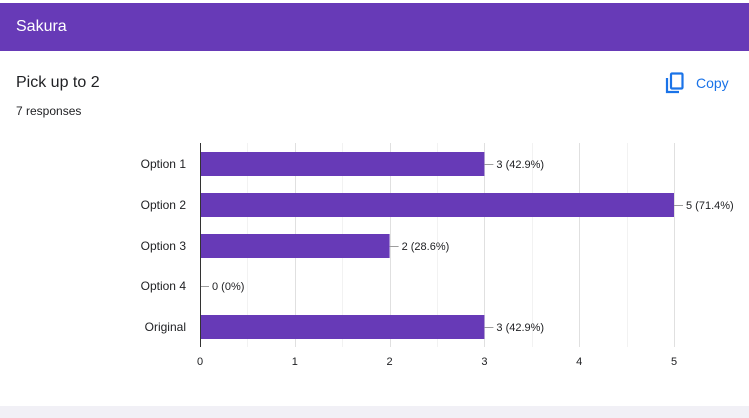  What do you see at coordinates (295, 362) in the screenshot?
I see `x-tick-label: 1` at bounding box center [295, 362].